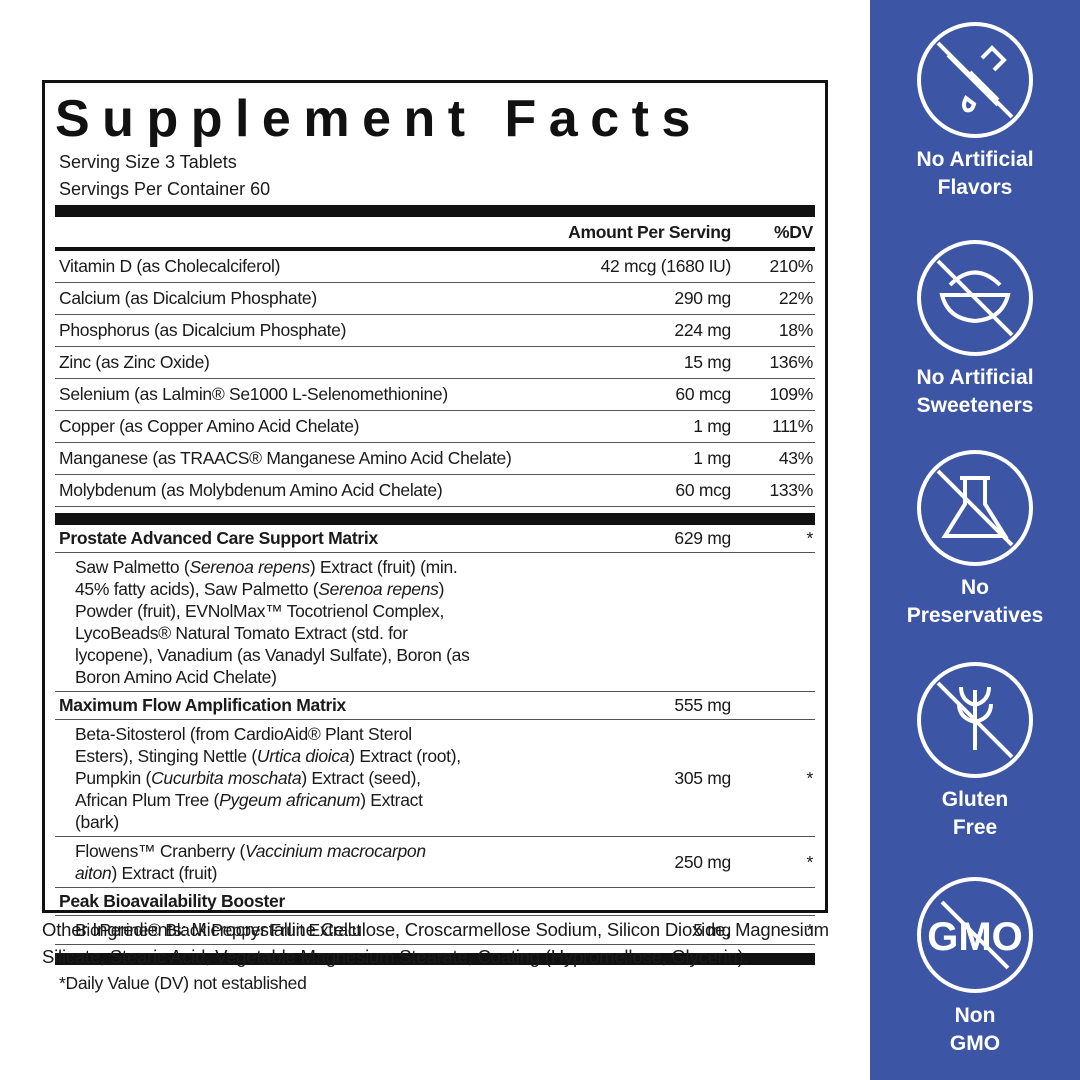 The image size is (1080, 1080). I want to click on daily-value: 133%, so click(791, 490).